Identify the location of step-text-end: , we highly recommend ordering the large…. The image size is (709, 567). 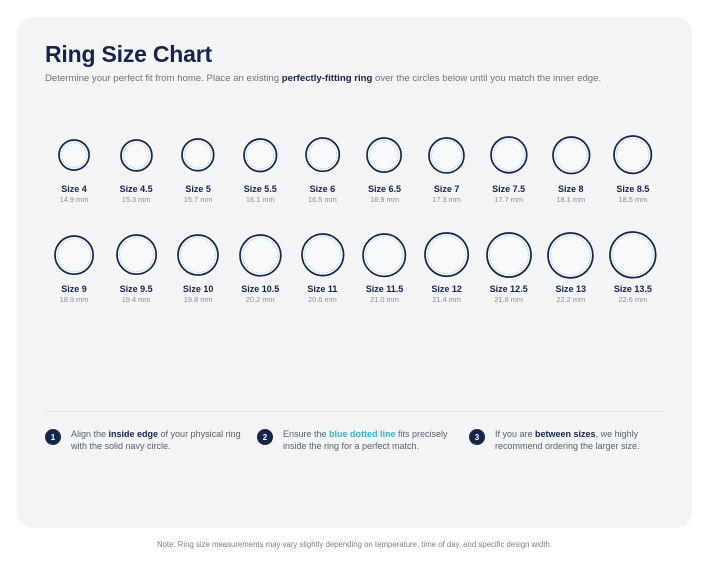
(567, 440).